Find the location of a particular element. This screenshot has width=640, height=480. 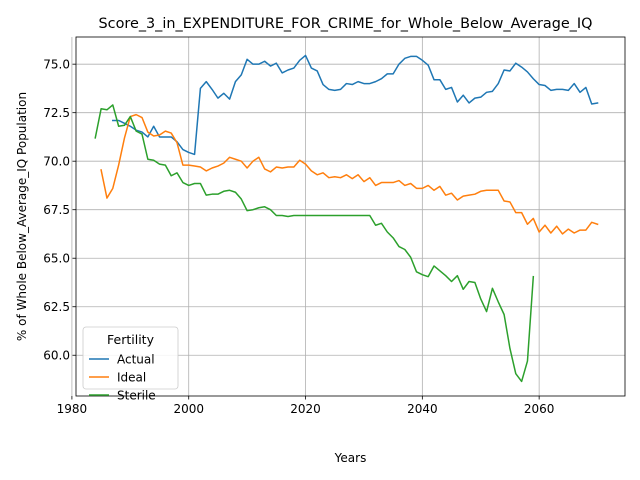

x-tick-label: 2020 is located at coordinates (305, 409).